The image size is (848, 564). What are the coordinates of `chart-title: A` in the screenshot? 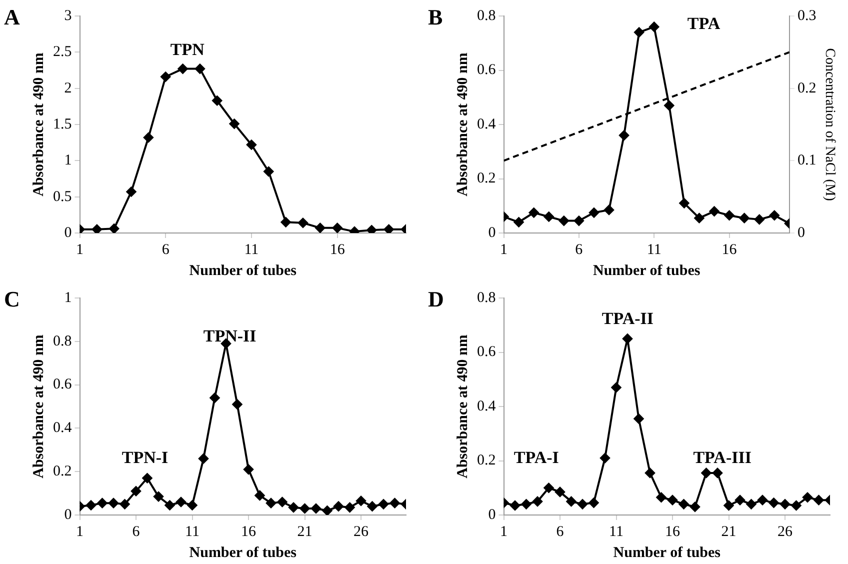 It's located at (12, 17).